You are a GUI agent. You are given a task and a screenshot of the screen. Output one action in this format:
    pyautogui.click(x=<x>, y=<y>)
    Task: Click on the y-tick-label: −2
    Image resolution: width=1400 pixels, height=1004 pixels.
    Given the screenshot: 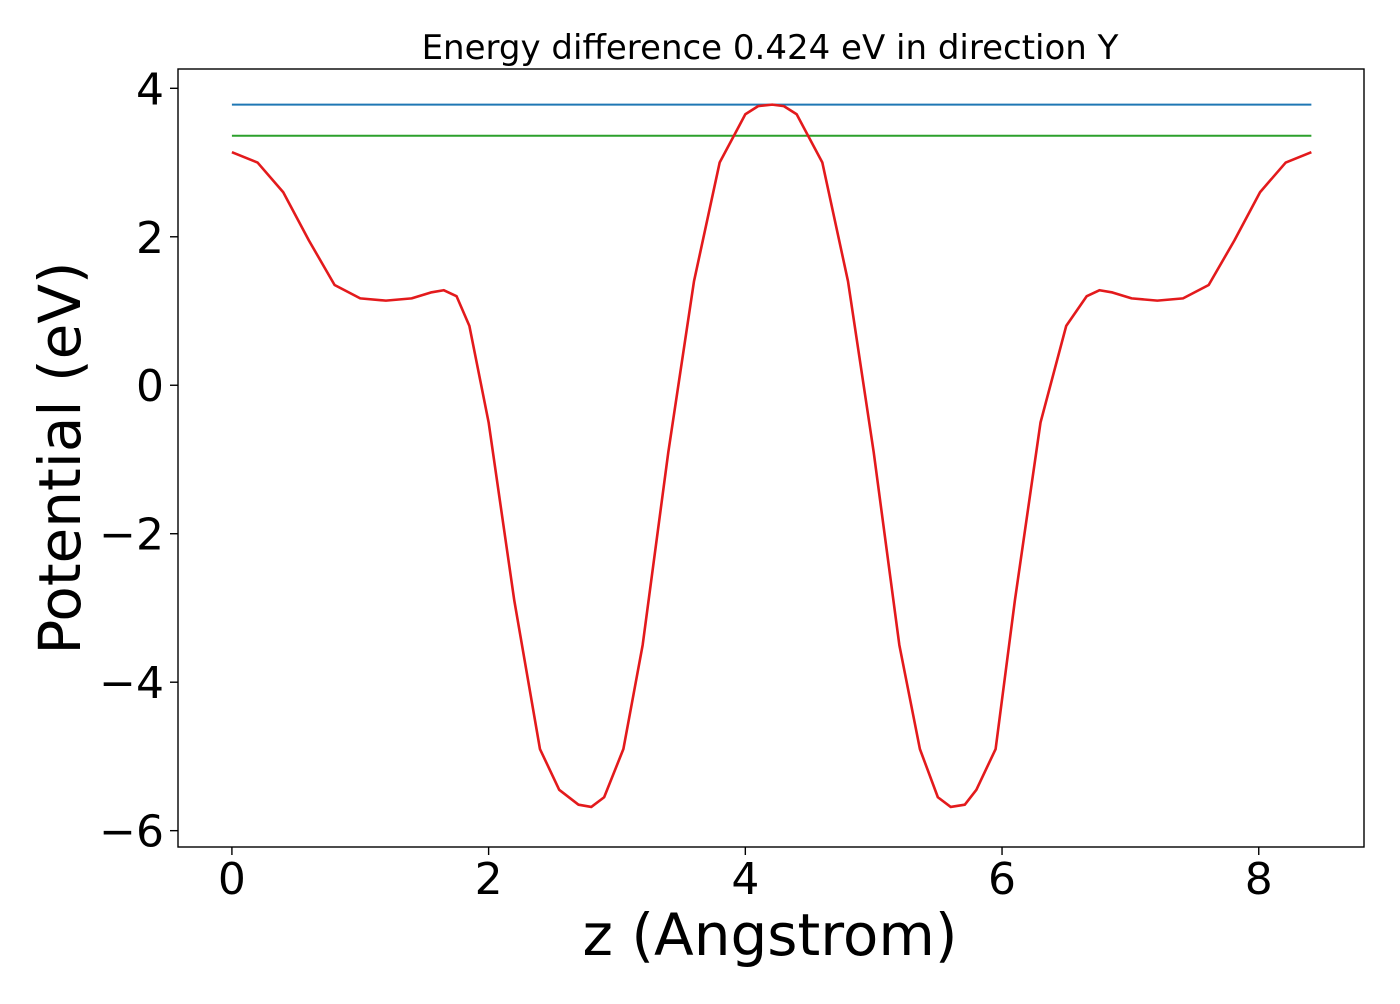 What is the action you would take?
    pyautogui.click(x=131, y=535)
    